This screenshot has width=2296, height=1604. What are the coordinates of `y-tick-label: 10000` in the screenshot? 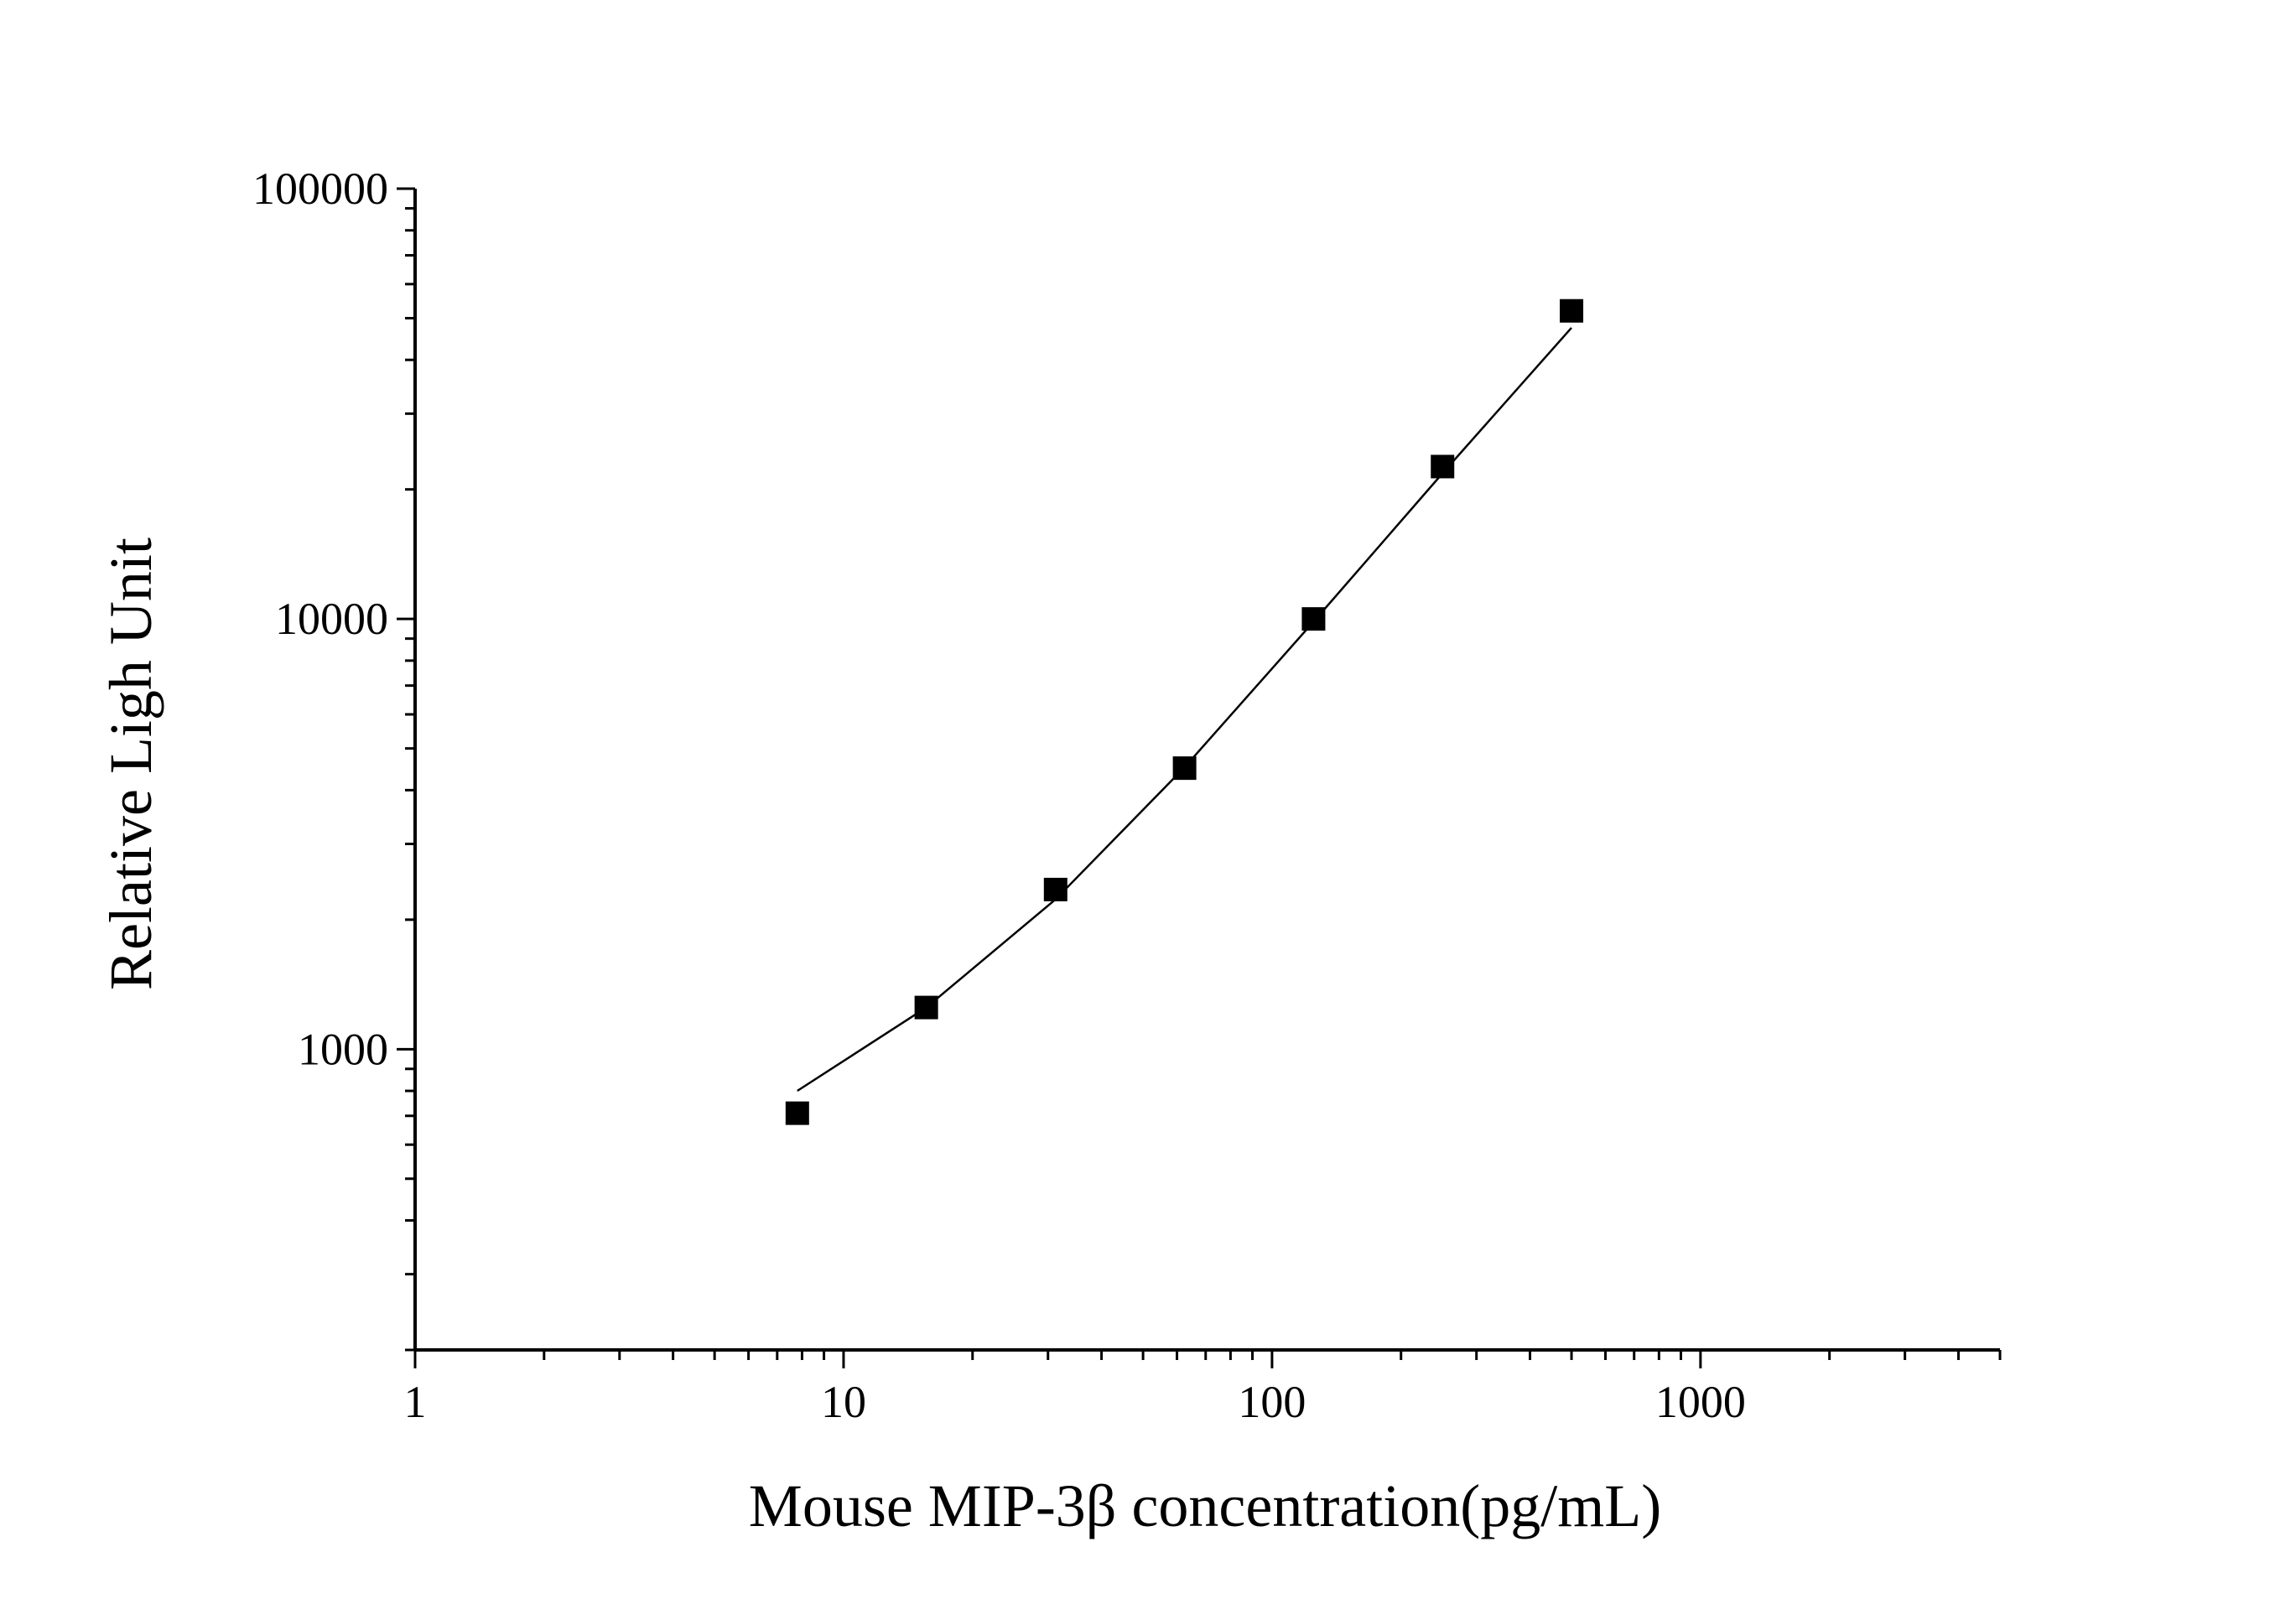 It's located at (331, 619).